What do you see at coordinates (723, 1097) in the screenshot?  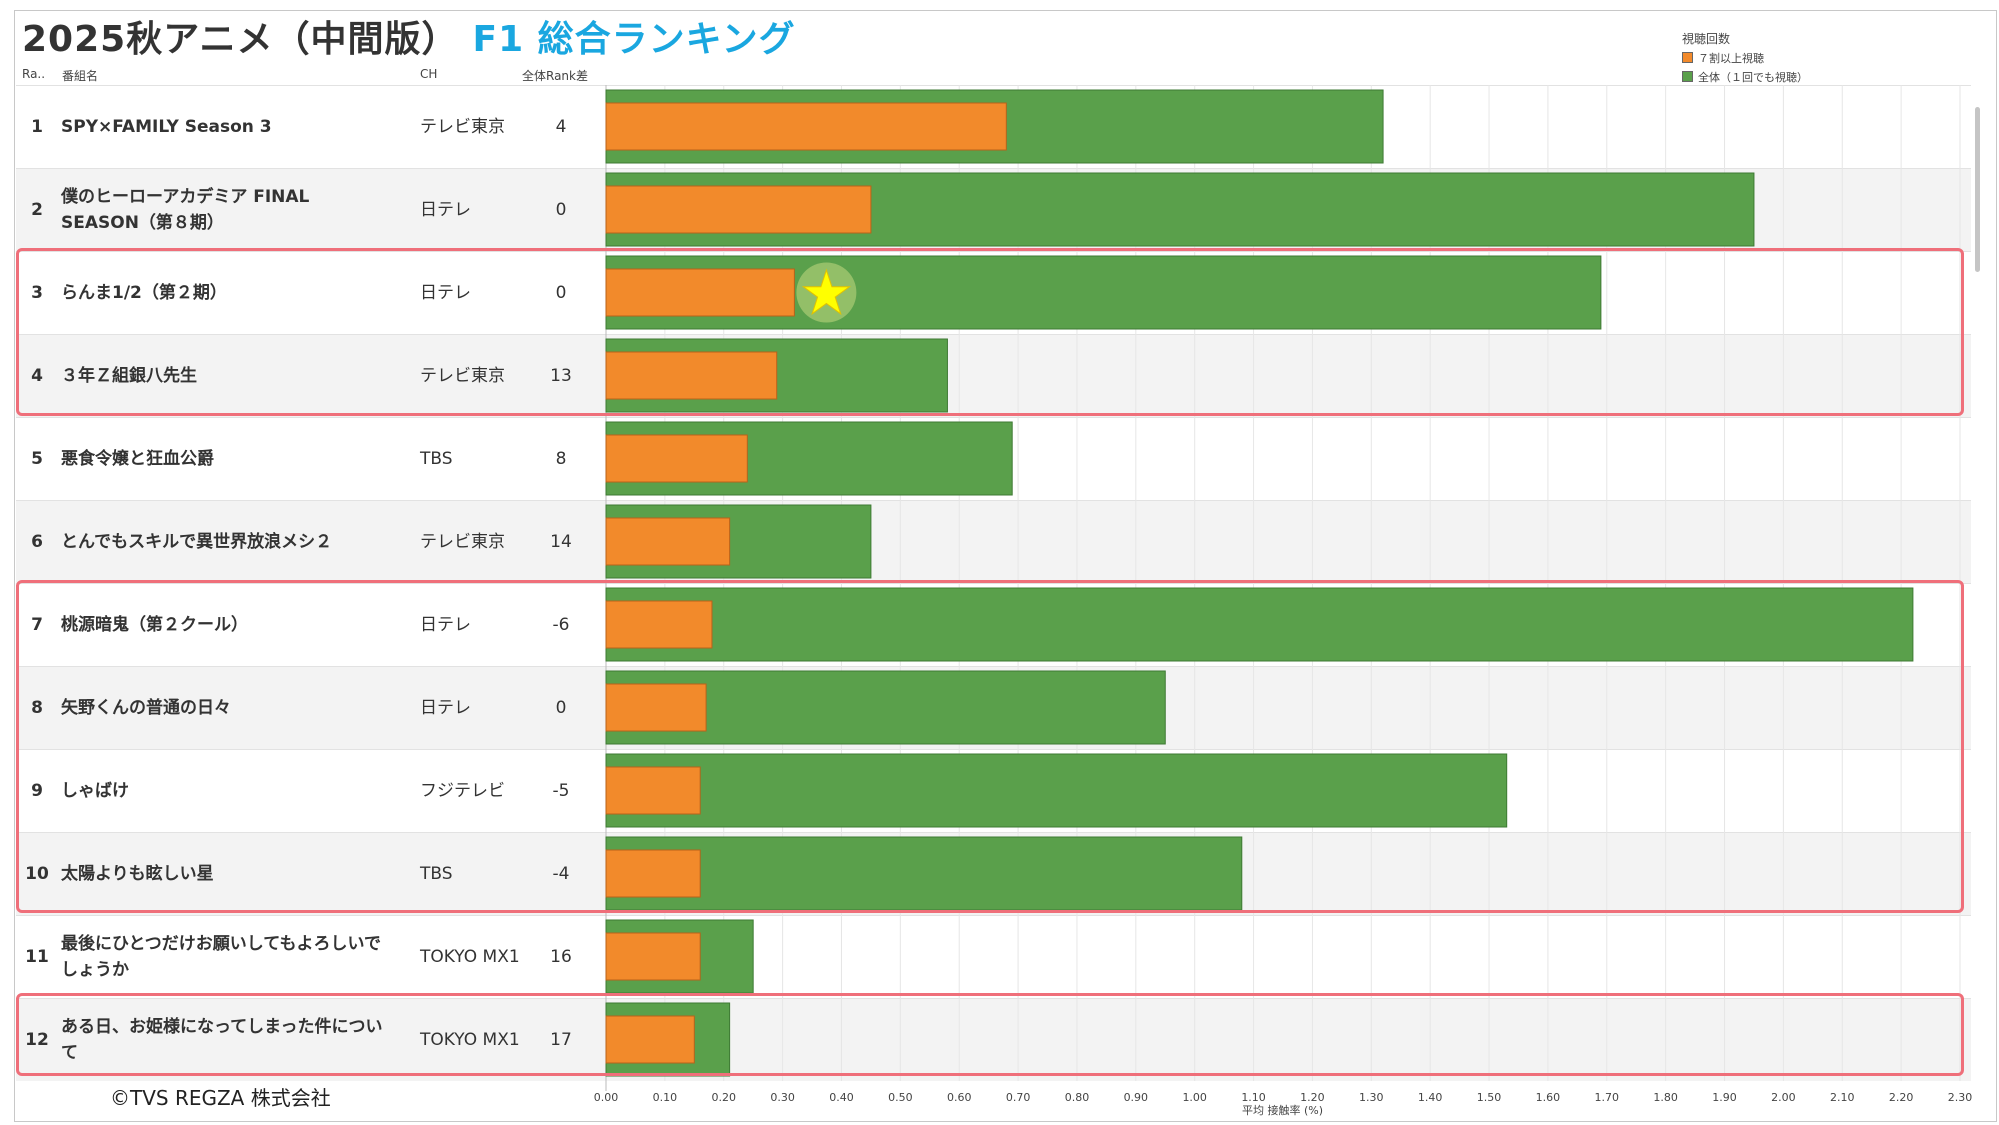 I see `x-tick-label: 0.20` at bounding box center [723, 1097].